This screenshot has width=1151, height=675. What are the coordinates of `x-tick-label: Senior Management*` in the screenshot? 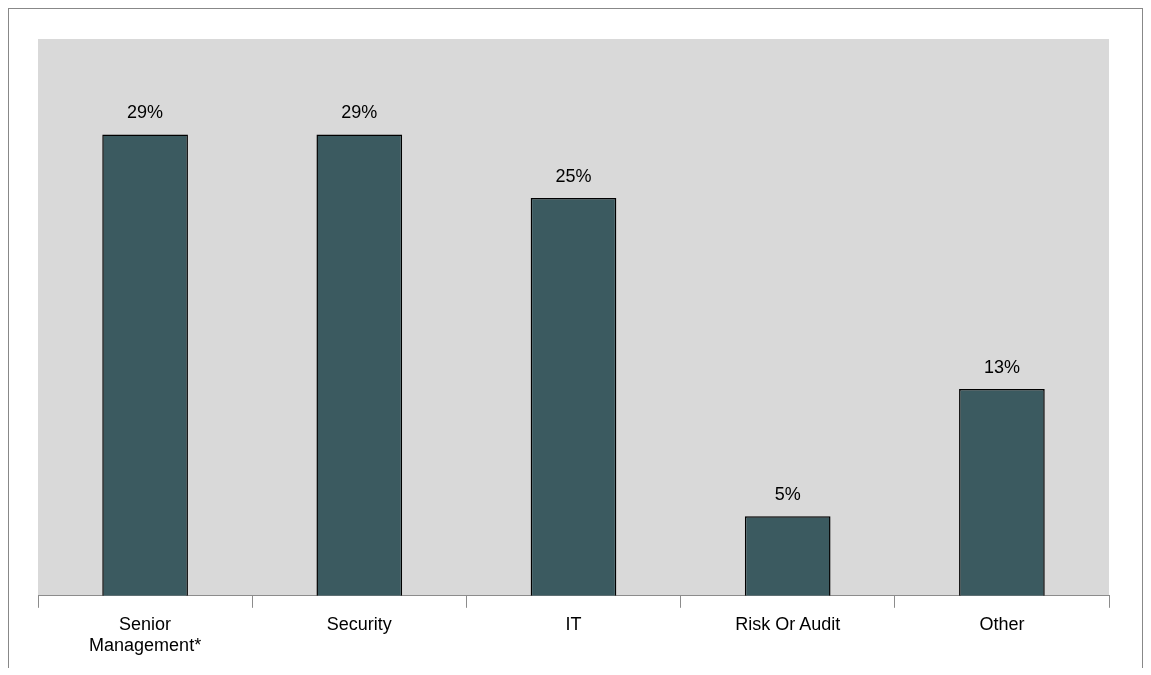 It's located at (145, 634).